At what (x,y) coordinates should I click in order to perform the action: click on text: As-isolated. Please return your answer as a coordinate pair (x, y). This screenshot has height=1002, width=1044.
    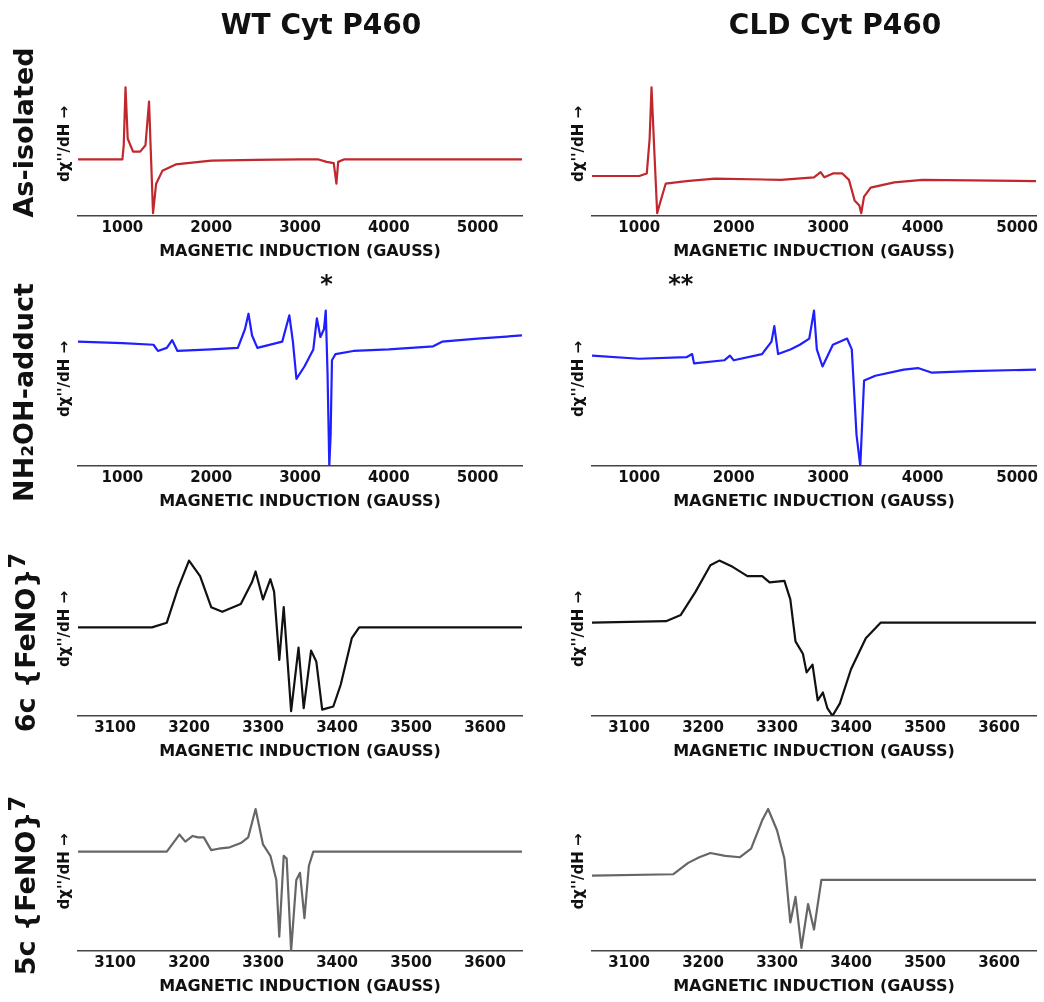
    Looking at the image, I should click on (23, 132).